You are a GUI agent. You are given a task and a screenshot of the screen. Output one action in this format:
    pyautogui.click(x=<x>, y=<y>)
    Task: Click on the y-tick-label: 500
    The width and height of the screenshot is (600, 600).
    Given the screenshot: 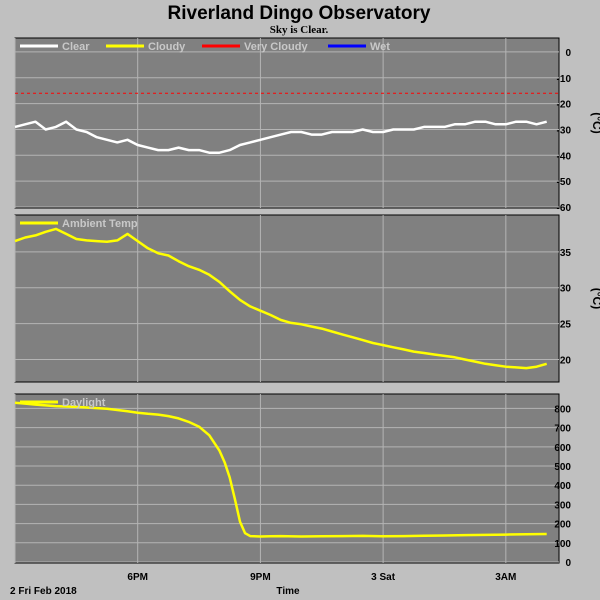 What is the action you would take?
    pyautogui.click(x=562, y=467)
    